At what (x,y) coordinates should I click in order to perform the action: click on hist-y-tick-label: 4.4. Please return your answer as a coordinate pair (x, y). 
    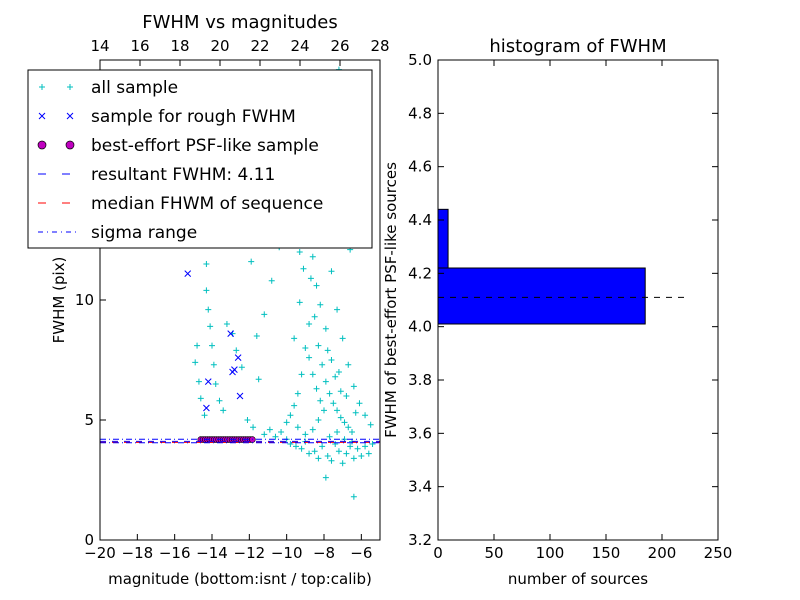
    Looking at the image, I should click on (420, 220).